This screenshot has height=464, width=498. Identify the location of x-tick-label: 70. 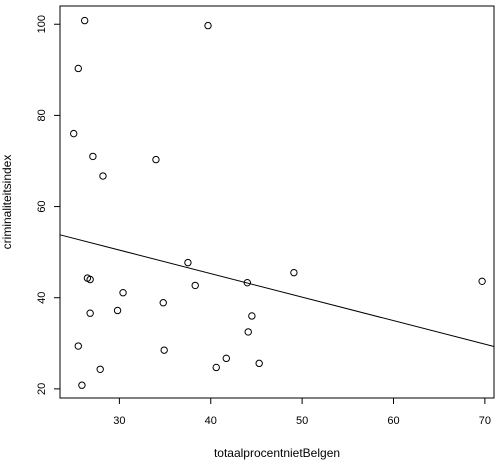
(485, 421).